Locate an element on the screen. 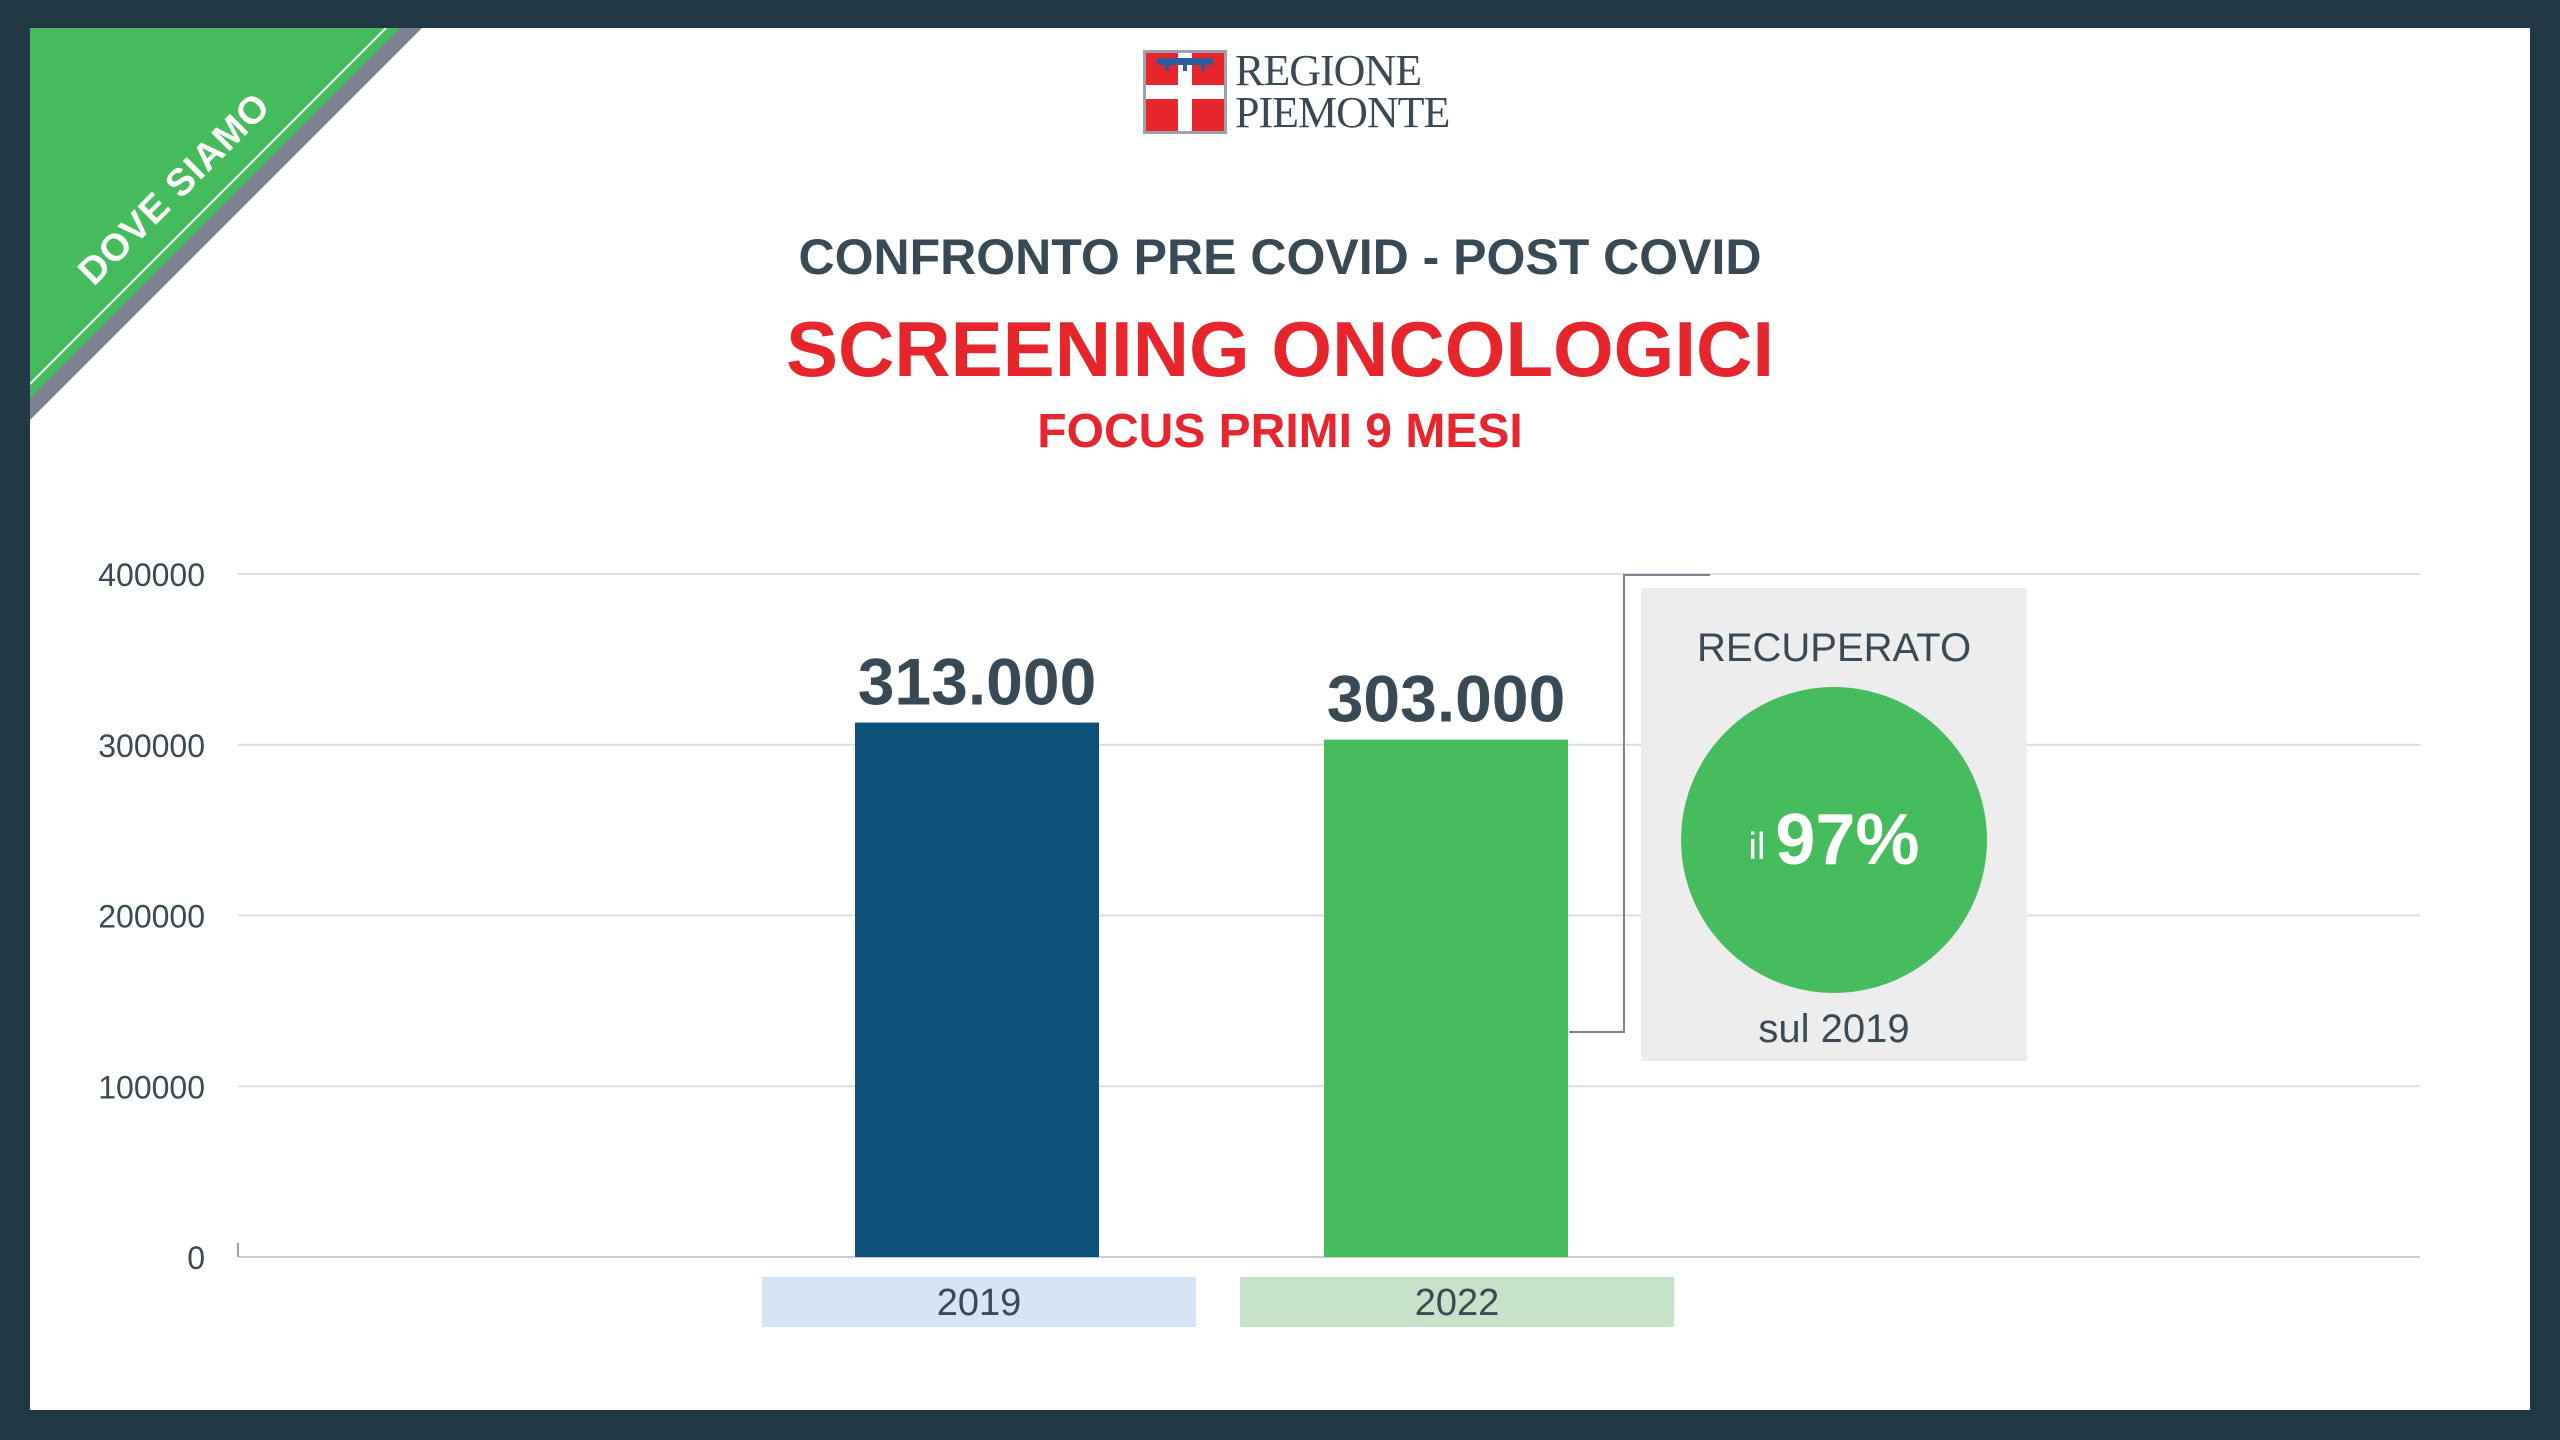 Image resolution: width=2560 pixels, height=1440 pixels. callout-box: RECUPERATO il 97% sul 2019 is located at coordinates (1834, 824).